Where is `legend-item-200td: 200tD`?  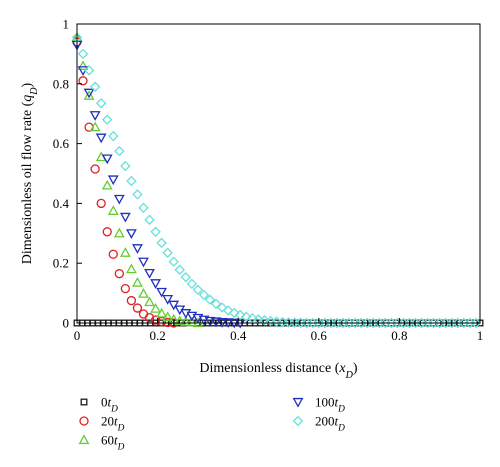 legend-item-200td: 200tD is located at coordinates (318, 424).